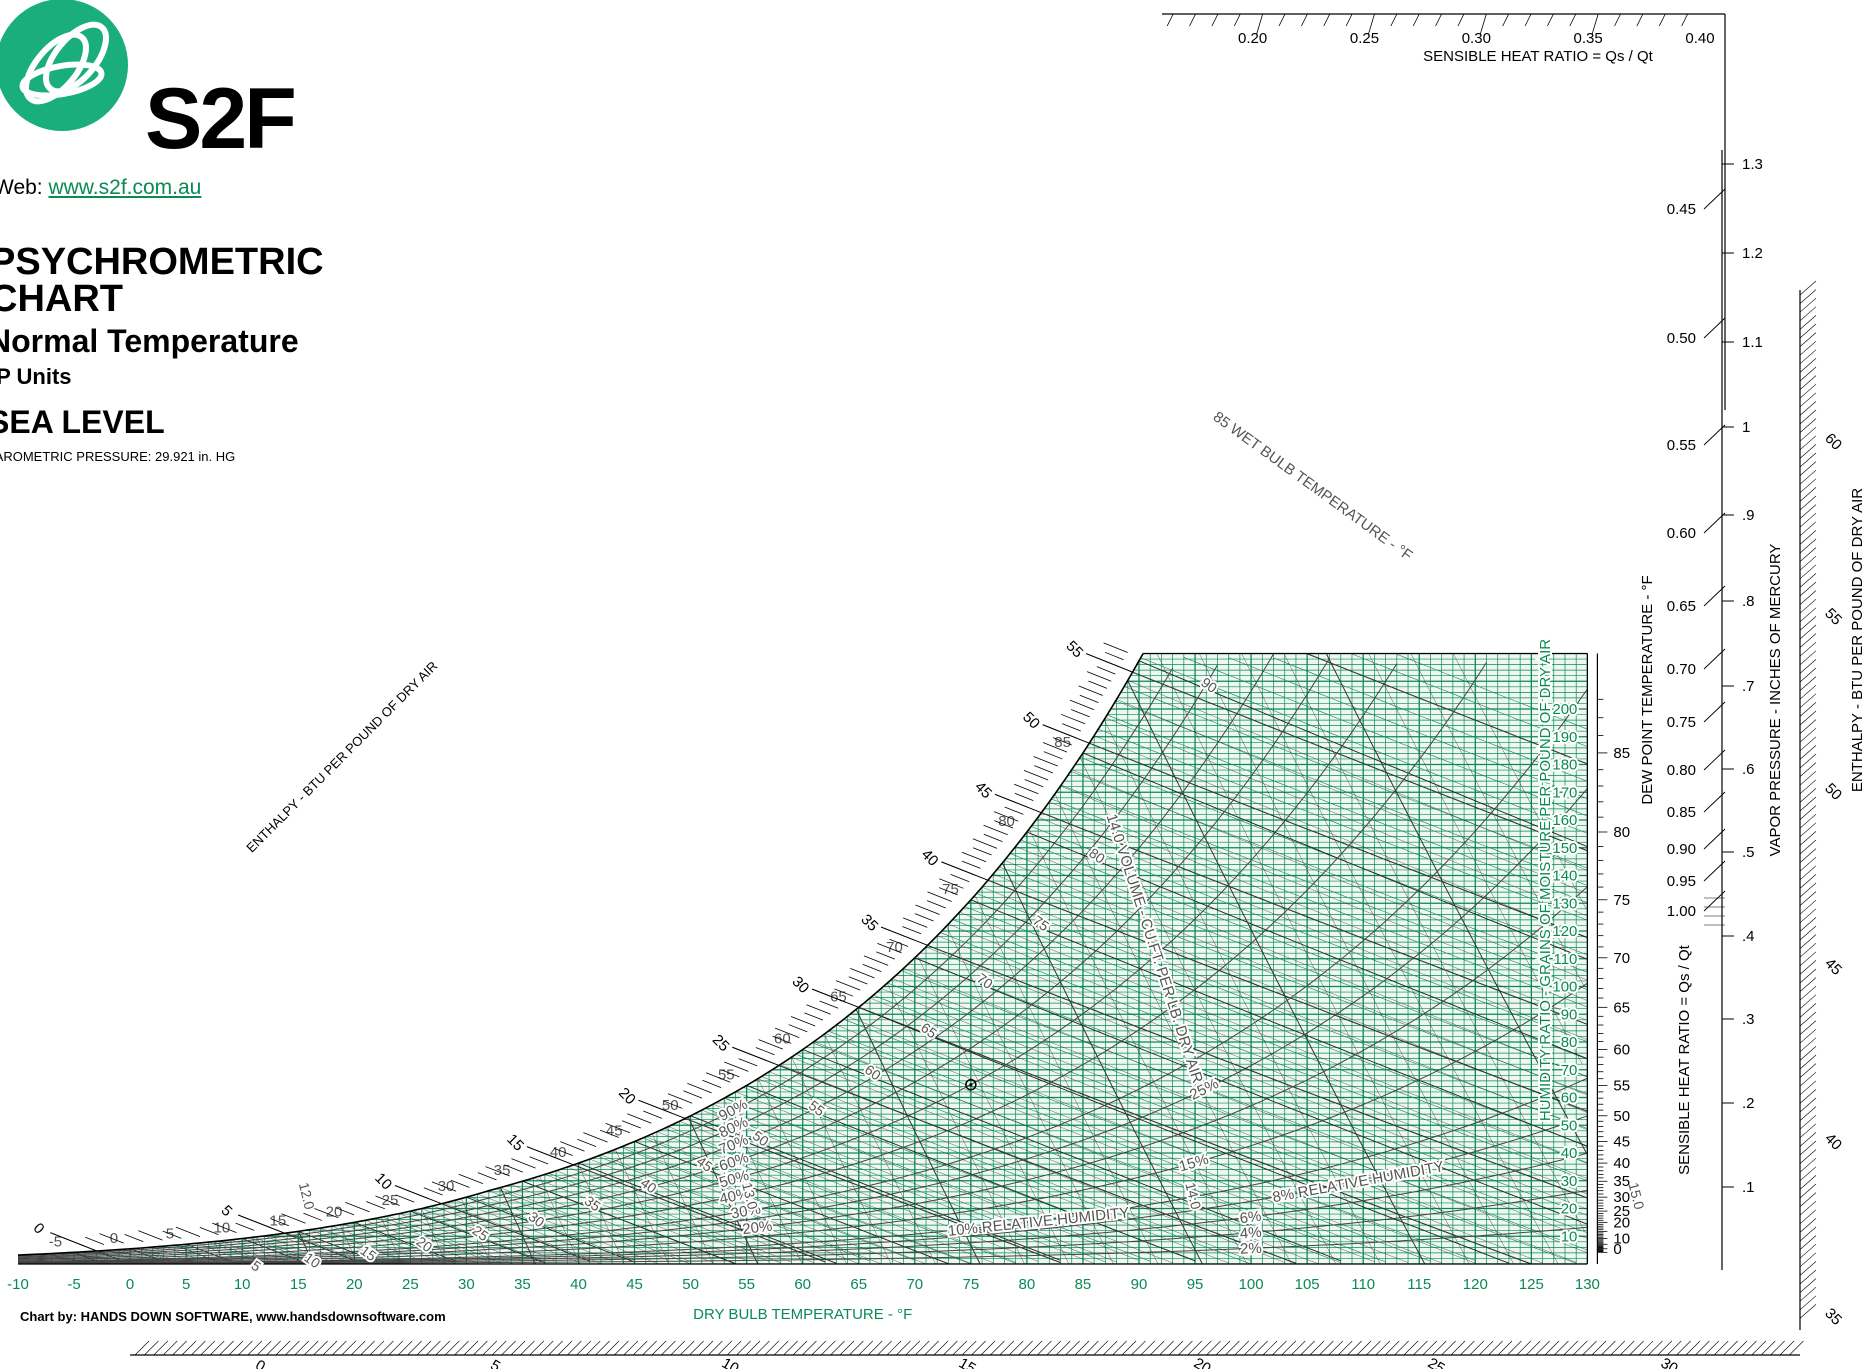  Describe the element at coordinates (983, 790) in the screenshot. I see `enthalpy-value-label: 45` at that location.